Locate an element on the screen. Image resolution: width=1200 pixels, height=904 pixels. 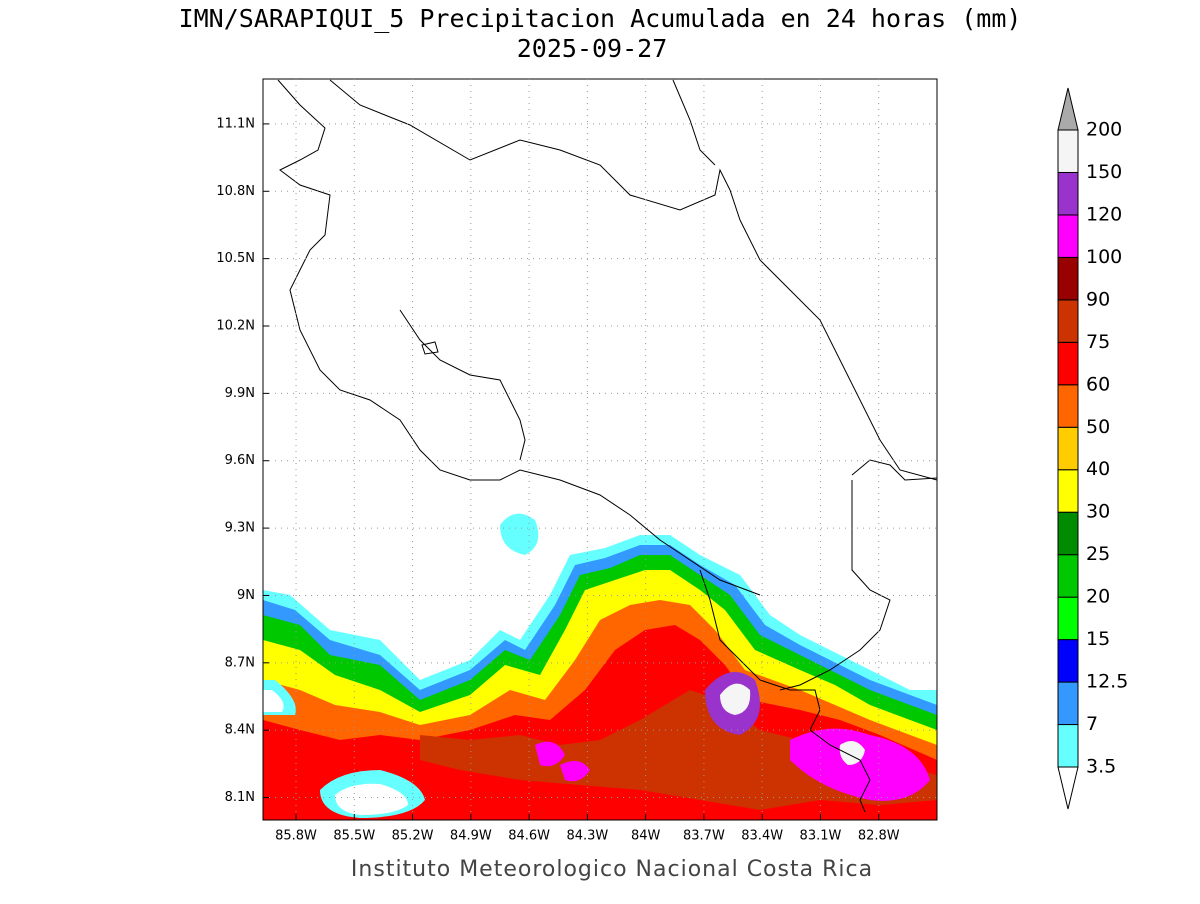
legend-label: 120 is located at coordinates (1104, 214).